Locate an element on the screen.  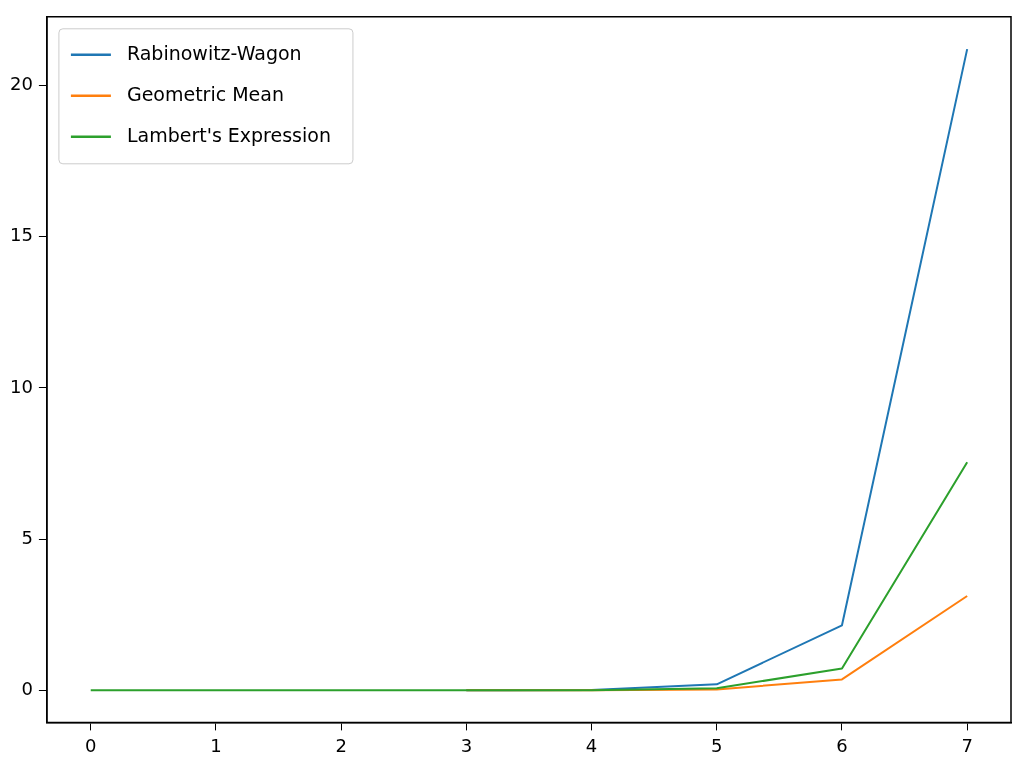
x-tick-label: 1 is located at coordinates (216, 745).